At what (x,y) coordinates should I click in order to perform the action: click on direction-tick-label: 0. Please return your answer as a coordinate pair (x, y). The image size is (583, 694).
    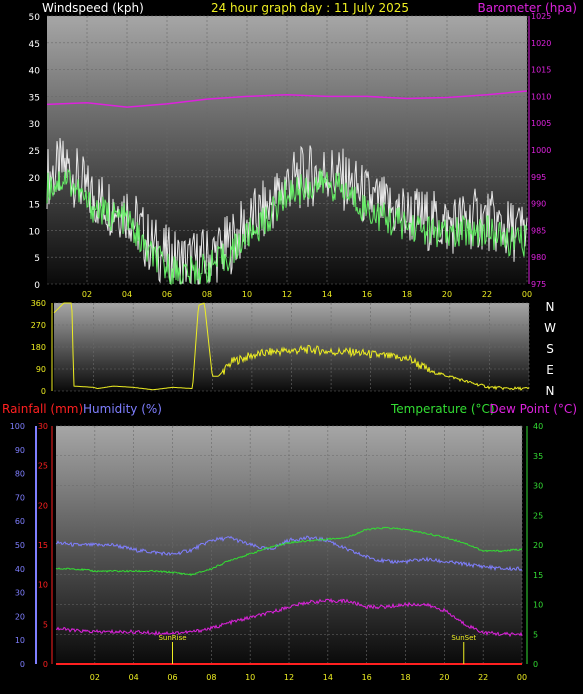
    Looking at the image, I should click on (43, 391).